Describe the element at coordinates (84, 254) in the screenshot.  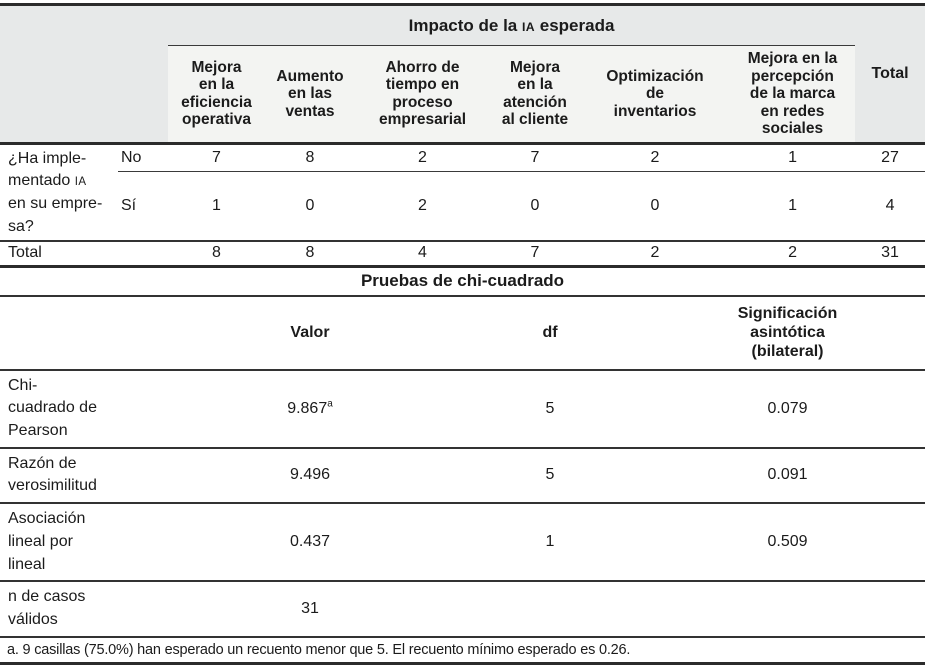
I see `crosstab-total-row-label: Total` at that location.